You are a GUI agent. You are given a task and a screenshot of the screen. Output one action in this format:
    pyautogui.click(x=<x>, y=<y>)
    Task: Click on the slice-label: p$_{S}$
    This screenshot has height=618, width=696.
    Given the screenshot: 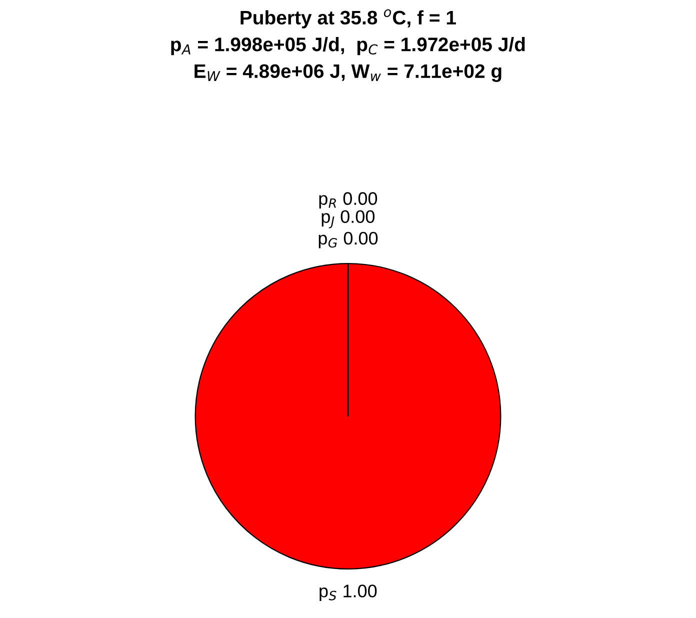 What is the action you would take?
    pyautogui.click(x=328, y=594)
    